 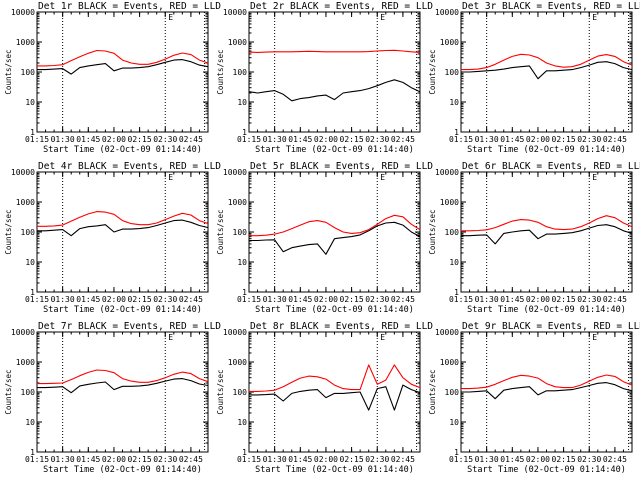 What do you see at coordinates (551, 6) in the screenshot?
I see `panel-title: Det 3r BLACK = Events, RED = LLD` at bounding box center [551, 6].